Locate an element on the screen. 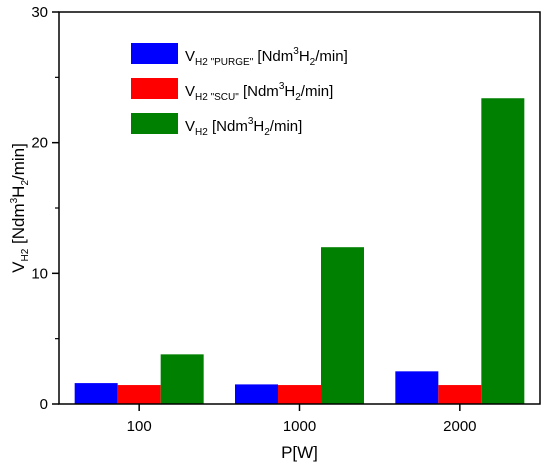 The height and width of the screenshot is (469, 550). y-tick-label-30: 30 is located at coordinates (39, 12).